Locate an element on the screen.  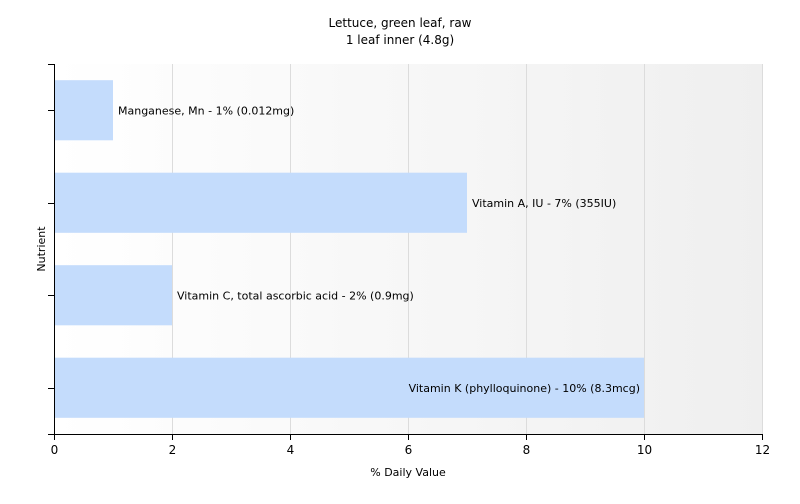
chart-subtitle: 1 leaf inner (4.8g) is located at coordinates (400, 40).